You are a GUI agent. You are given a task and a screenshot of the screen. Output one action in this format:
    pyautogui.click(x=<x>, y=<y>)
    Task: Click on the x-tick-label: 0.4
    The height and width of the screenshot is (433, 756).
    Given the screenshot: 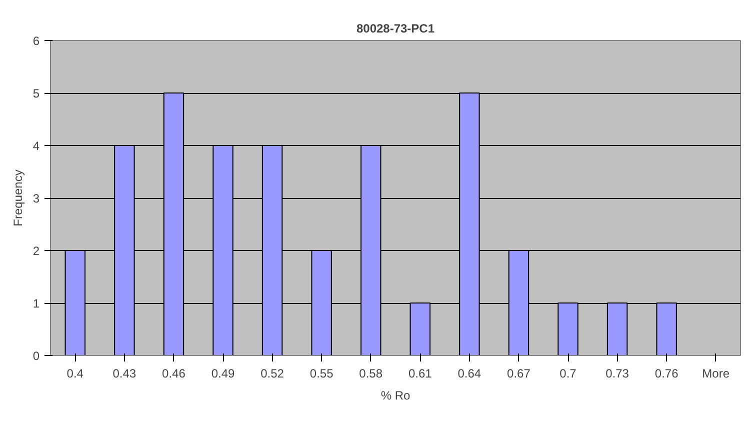 What is the action you would take?
    pyautogui.click(x=75, y=373)
    